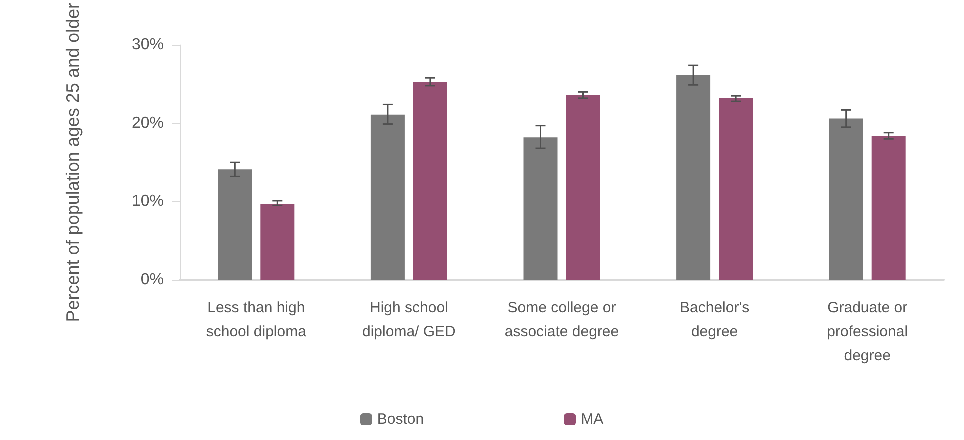 The image size is (964, 440). Describe the element at coordinates (562, 320) in the screenshot. I see `x-tick-label: Some college or associate degree` at that location.